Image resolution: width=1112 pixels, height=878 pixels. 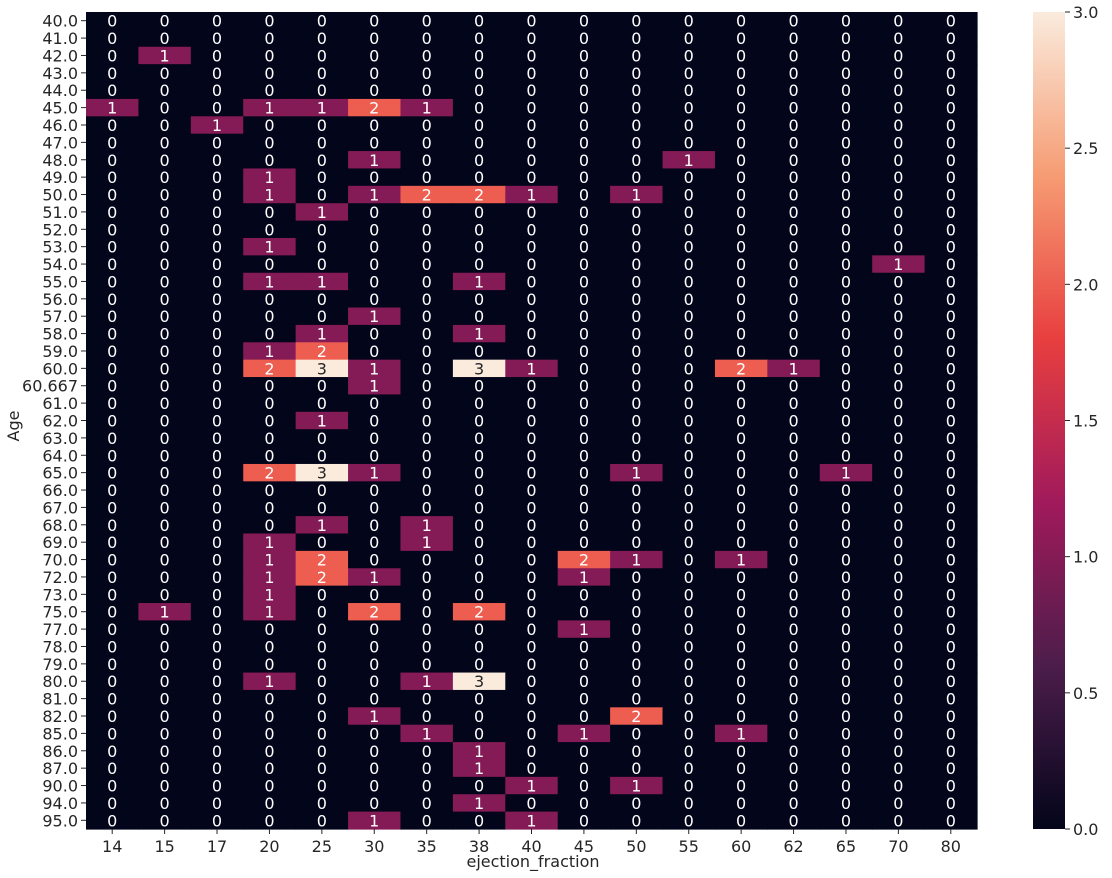 What do you see at coordinates (1085, 148) in the screenshot?
I see `colorbar-tick-label: 2.5` at bounding box center [1085, 148].